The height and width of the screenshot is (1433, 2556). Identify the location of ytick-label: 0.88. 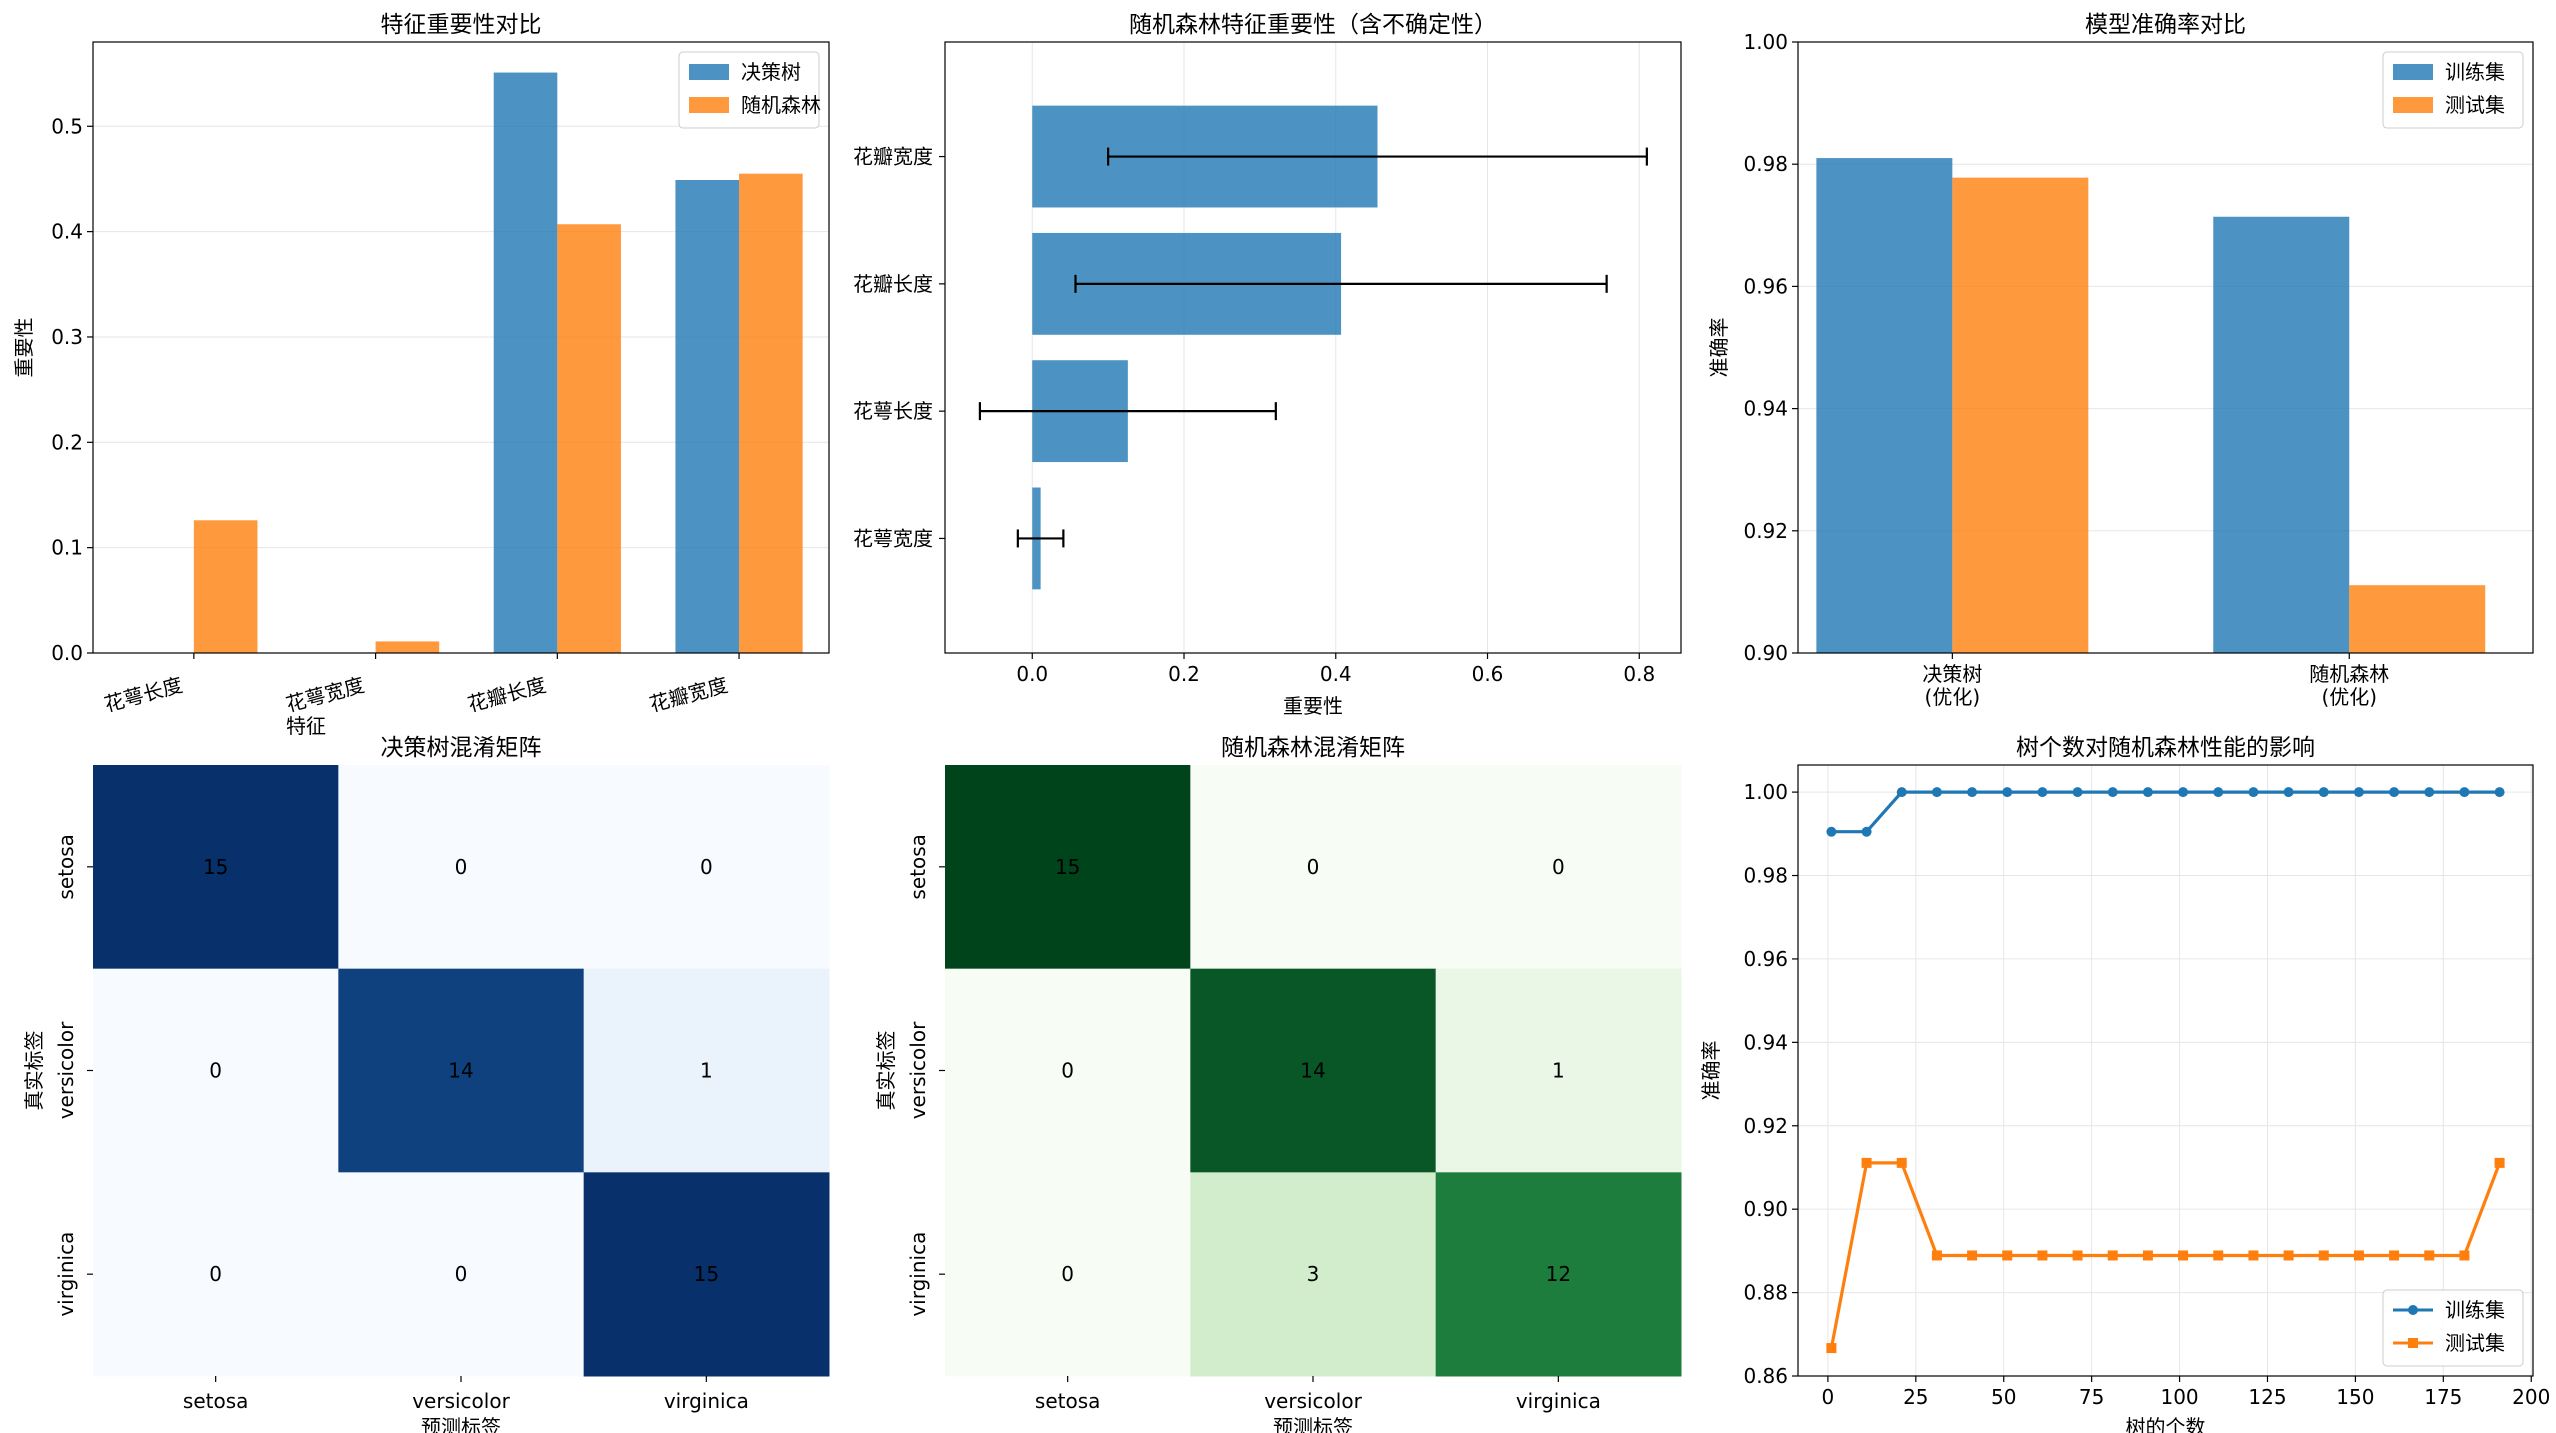
(1765, 1293).